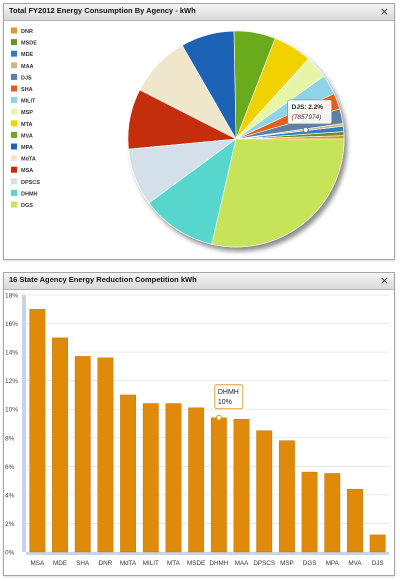 Image resolution: width=400 pixels, height=581 pixels. I want to click on legend-item: MILIT, so click(23, 101).